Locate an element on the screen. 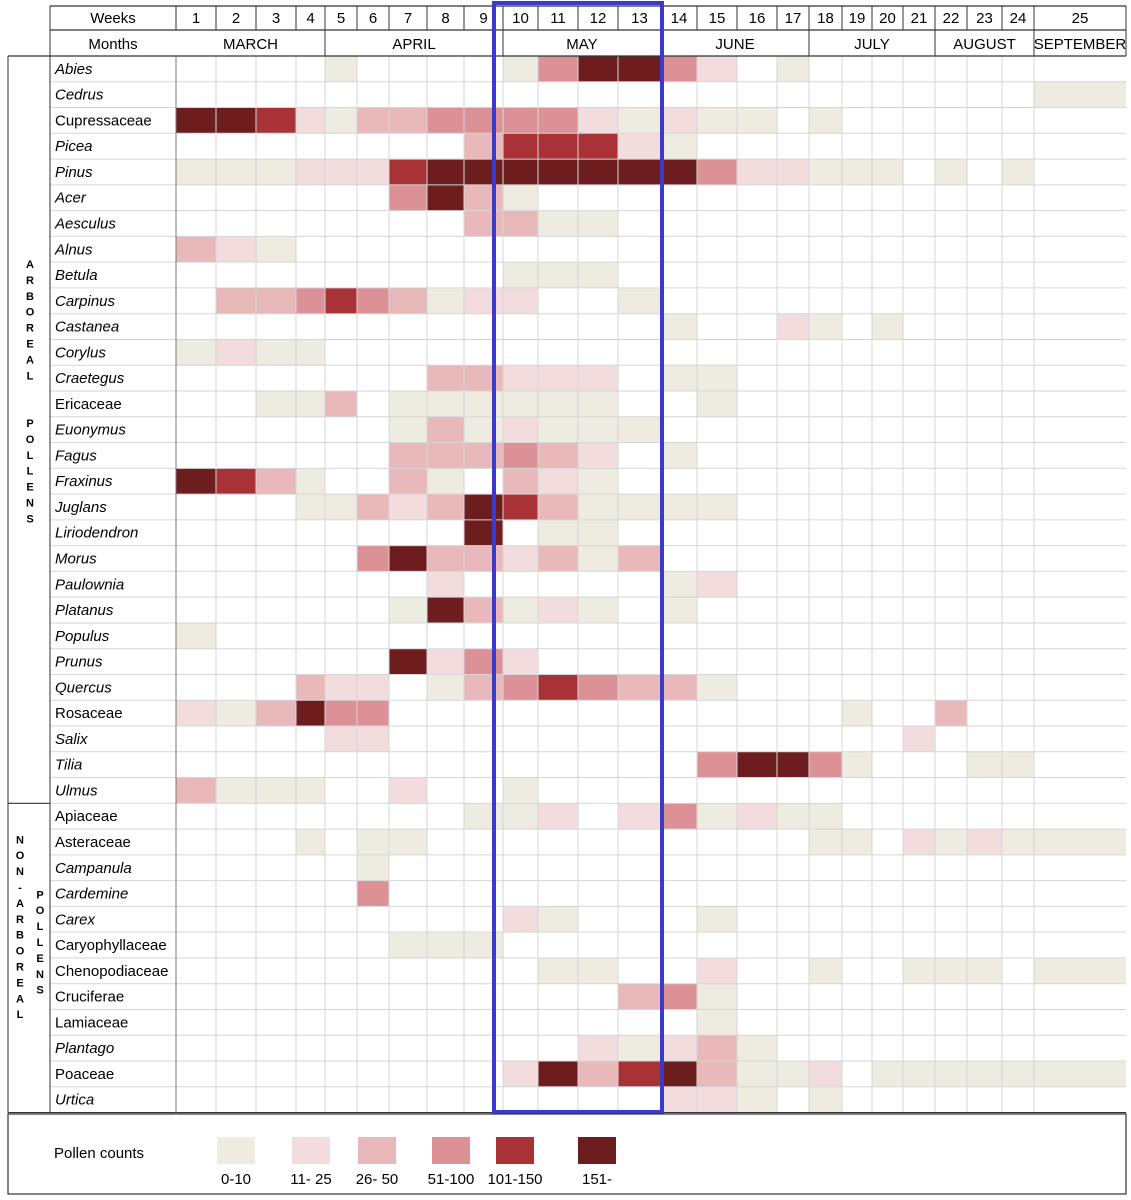 This screenshot has width=1131, height=1200. row-label-lamiaceae: Lamiaceae is located at coordinates (91, 1022).